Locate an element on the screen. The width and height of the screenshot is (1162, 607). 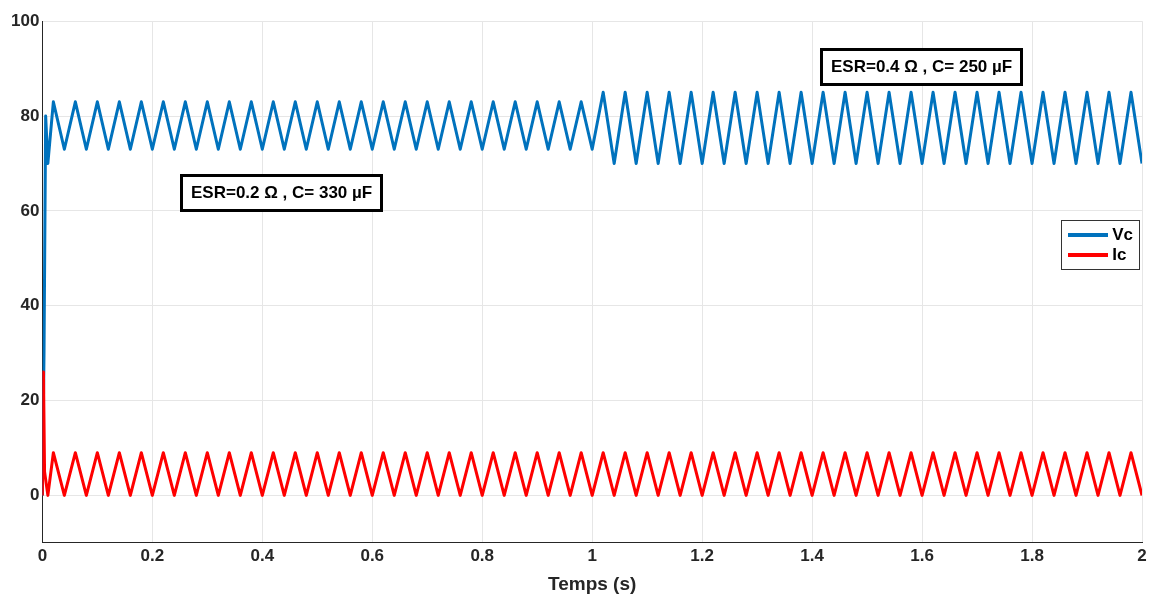
y-tick-label: 0 is located at coordinates (34, 495).